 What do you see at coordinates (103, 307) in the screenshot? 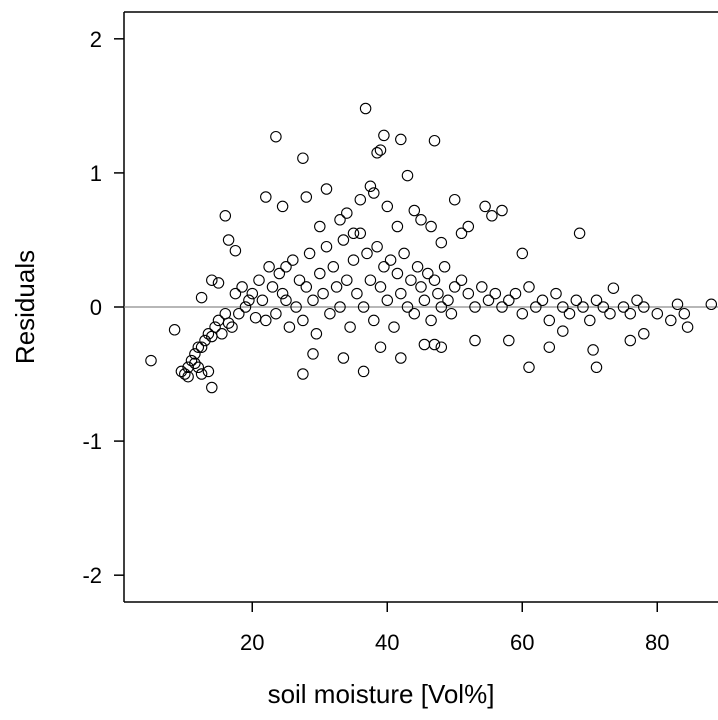
I see `y-axis-ticks: -2 -1 0 1 2` at bounding box center [103, 307].